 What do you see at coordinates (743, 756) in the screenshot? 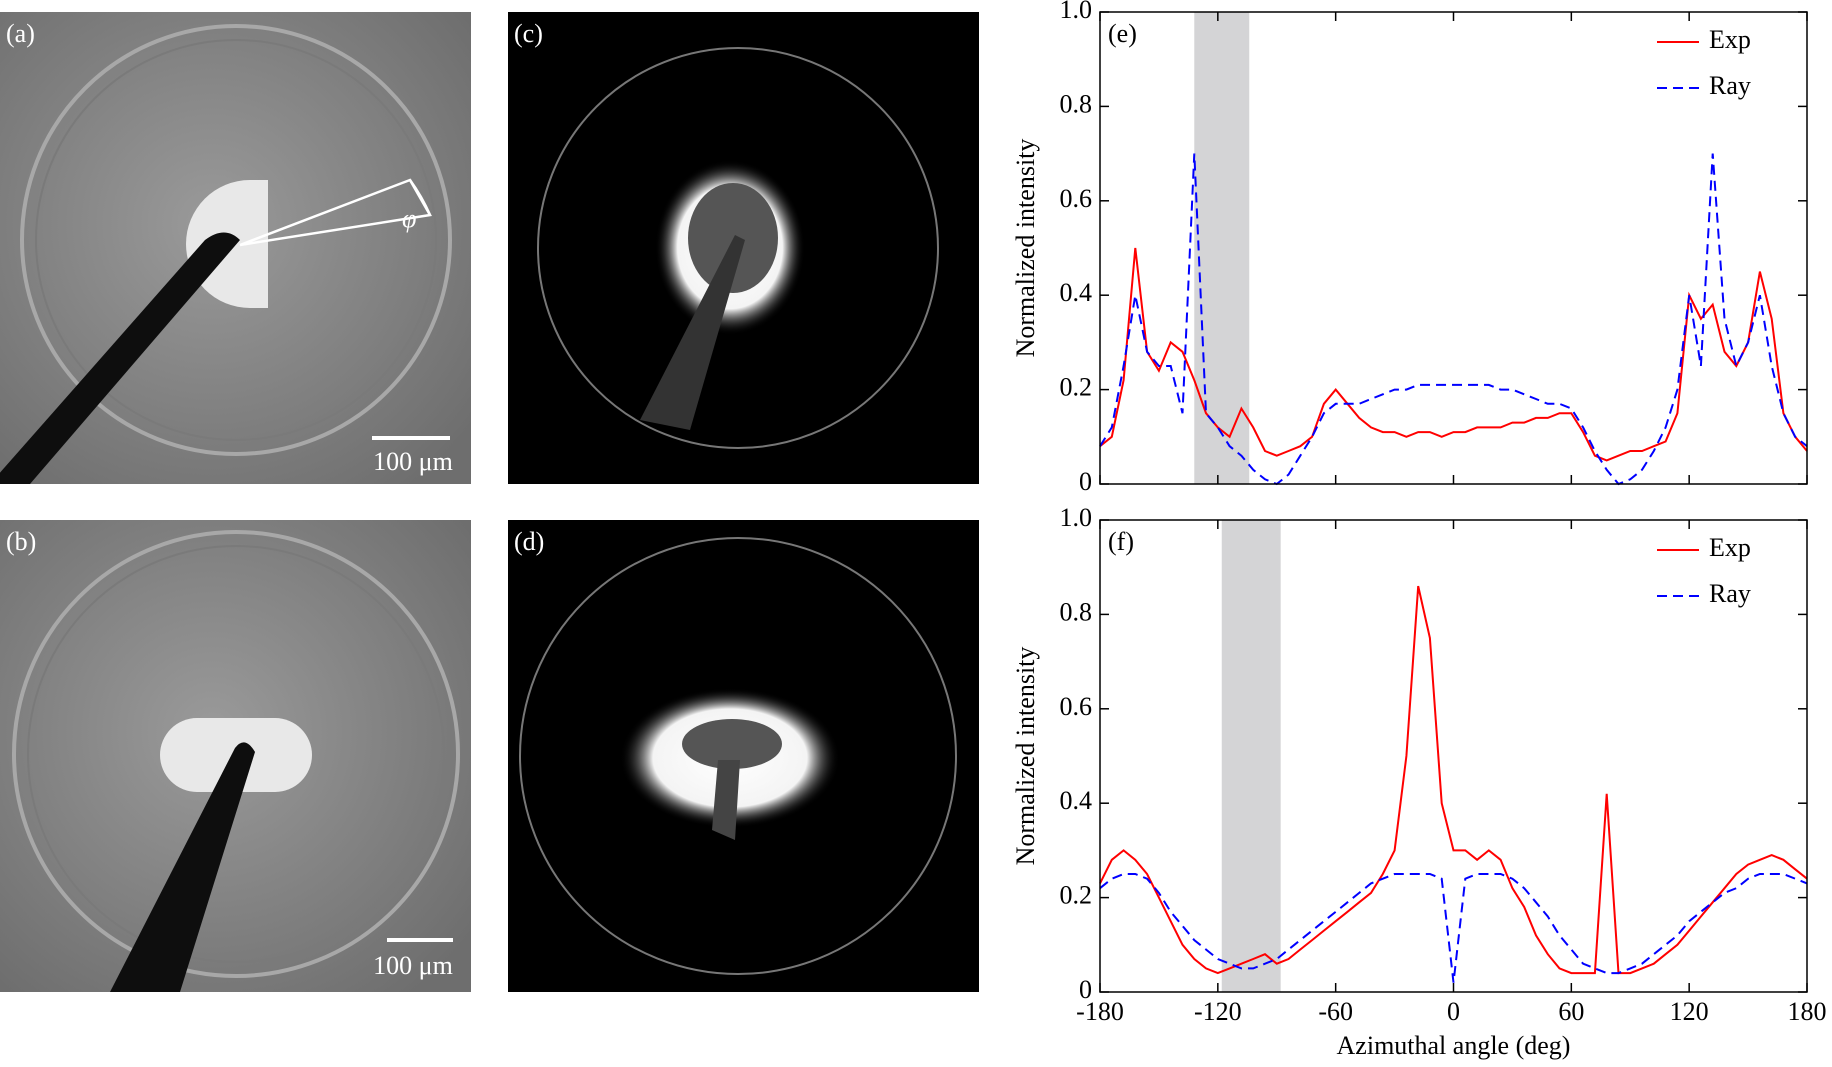
I see `photo-d: (d)` at bounding box center [743, 756].